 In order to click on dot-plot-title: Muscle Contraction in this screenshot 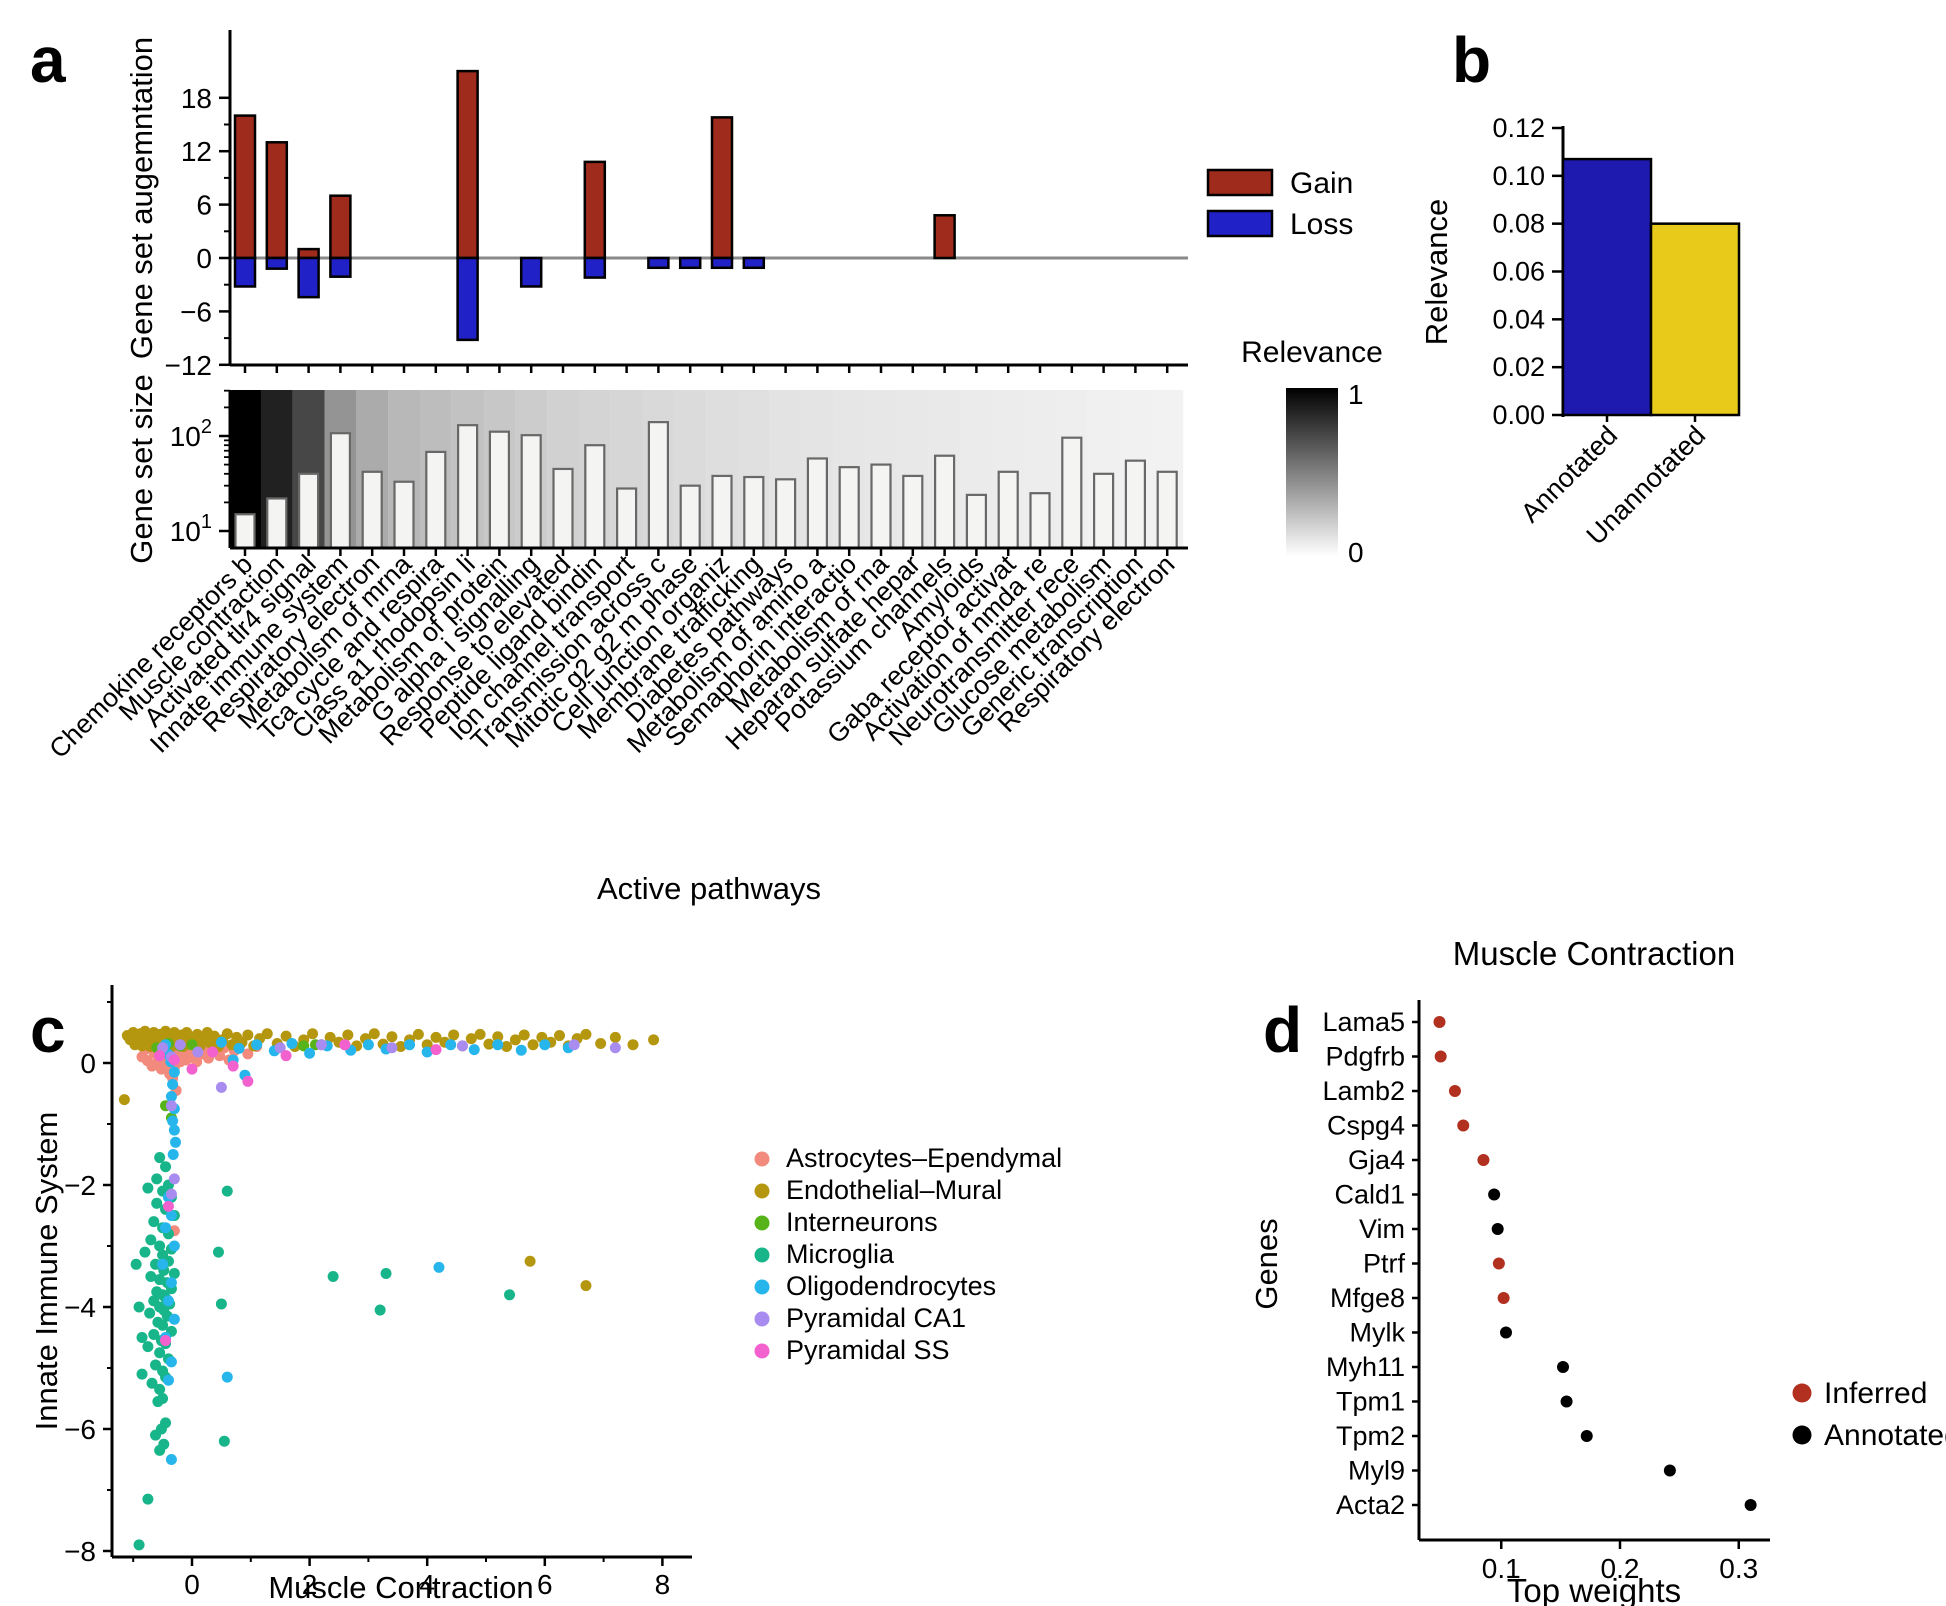, I will do `click(1594, 953)`.